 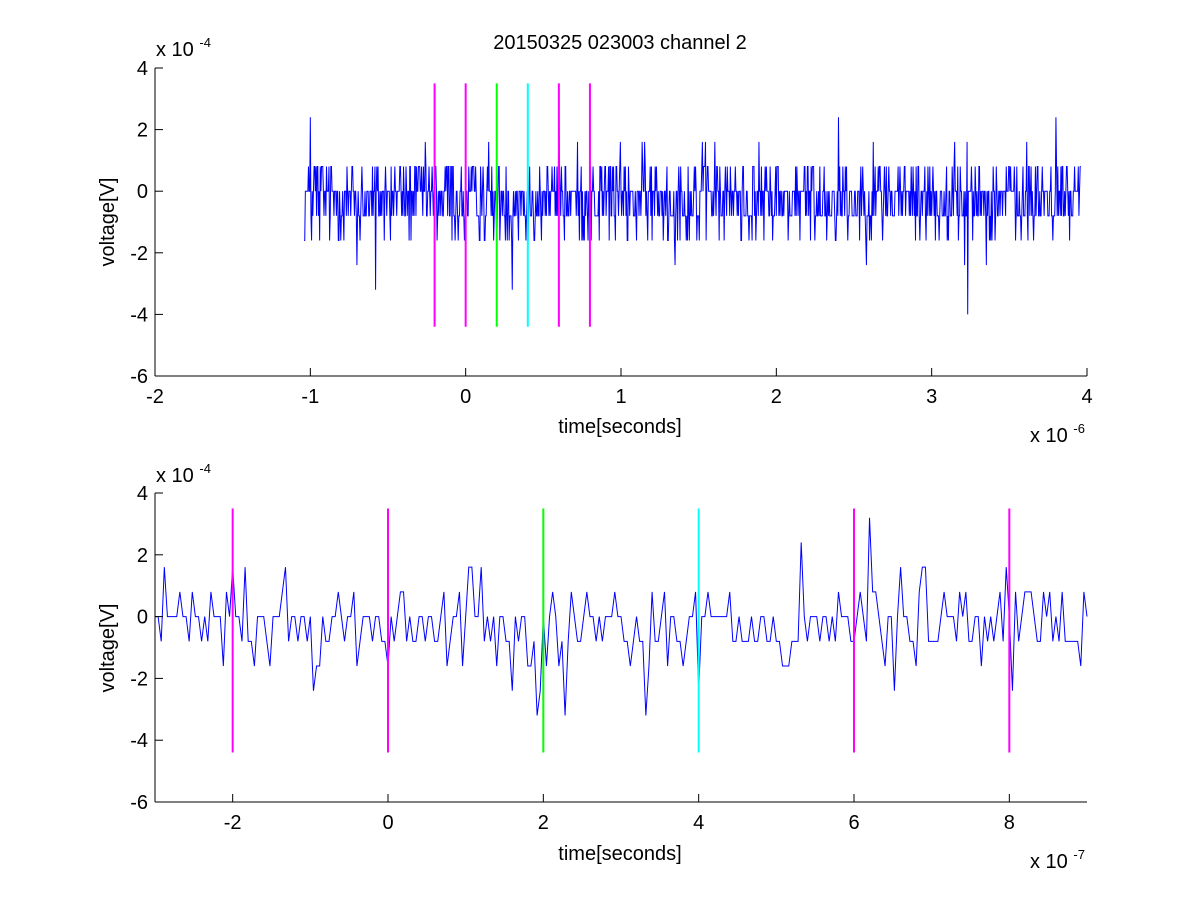 I want to click on bottom-x-ticks: -2 0 2 4 6 8, so click(x=619, y=814).